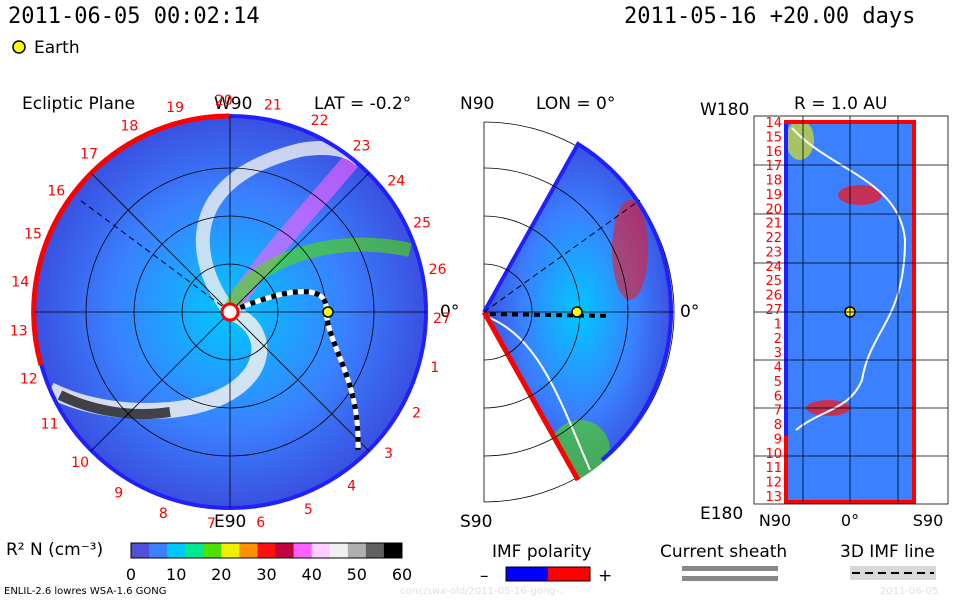 This screenshot has height=600, width=960. Describe the element at coordinates (224, 101) in the screenshot. I see `rim-number-20: 20` at that location.